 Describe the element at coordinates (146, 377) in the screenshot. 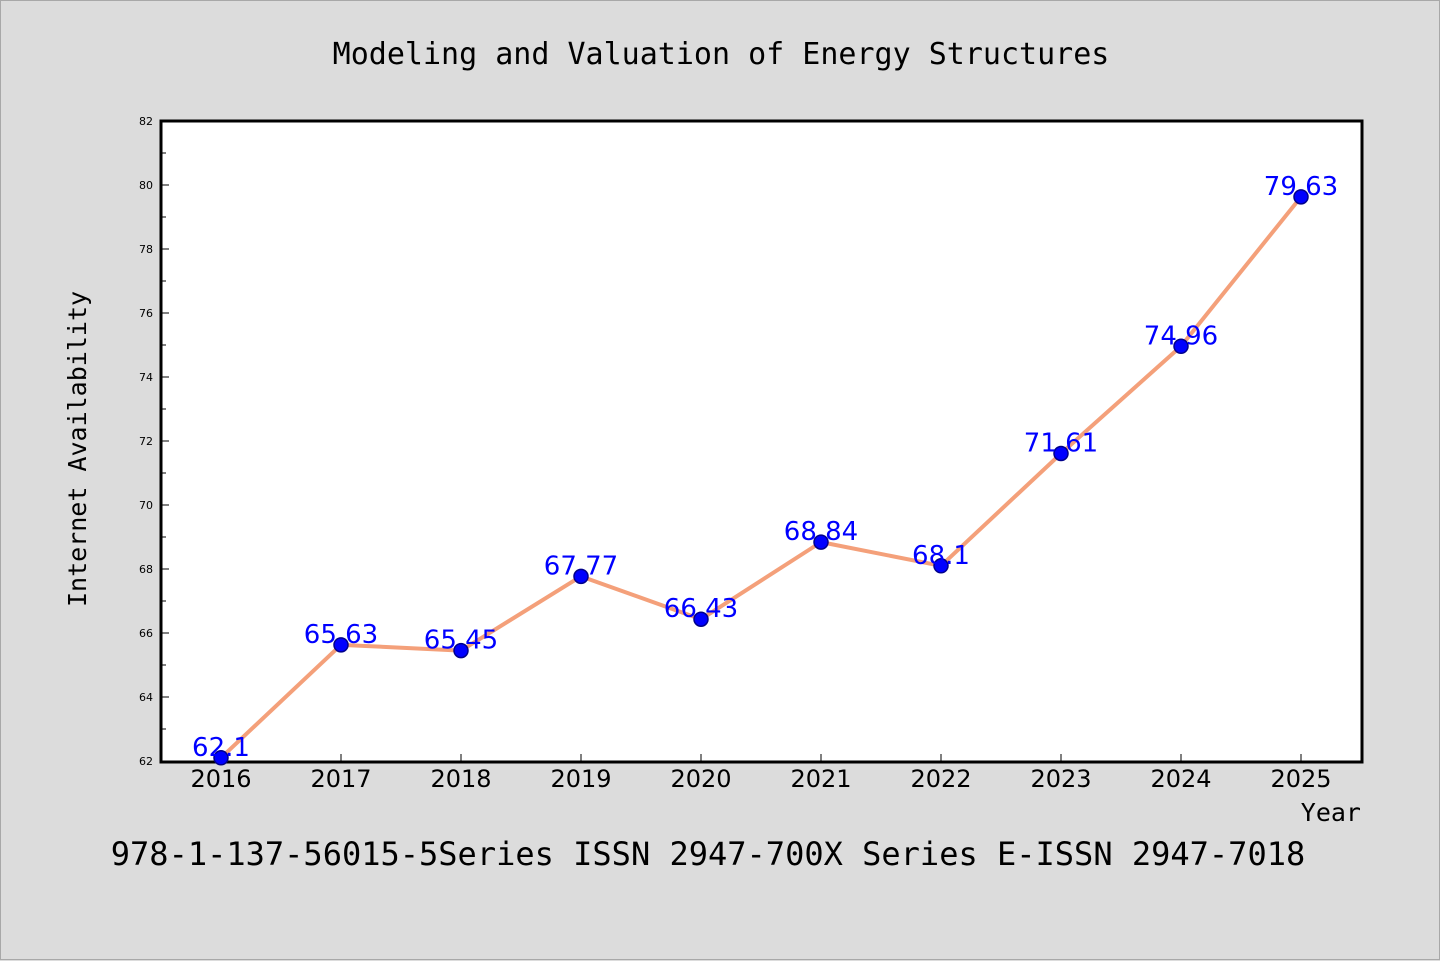

I see `y-tick-label: 74` at that location.